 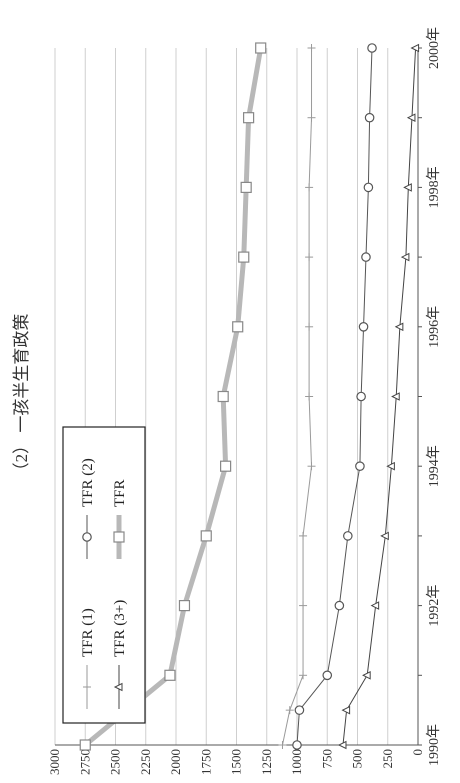 What do you see at coordinates (236, 762) in the screenshot?
I see `y-tick-label: 1500` at bounding box center [236, 762].